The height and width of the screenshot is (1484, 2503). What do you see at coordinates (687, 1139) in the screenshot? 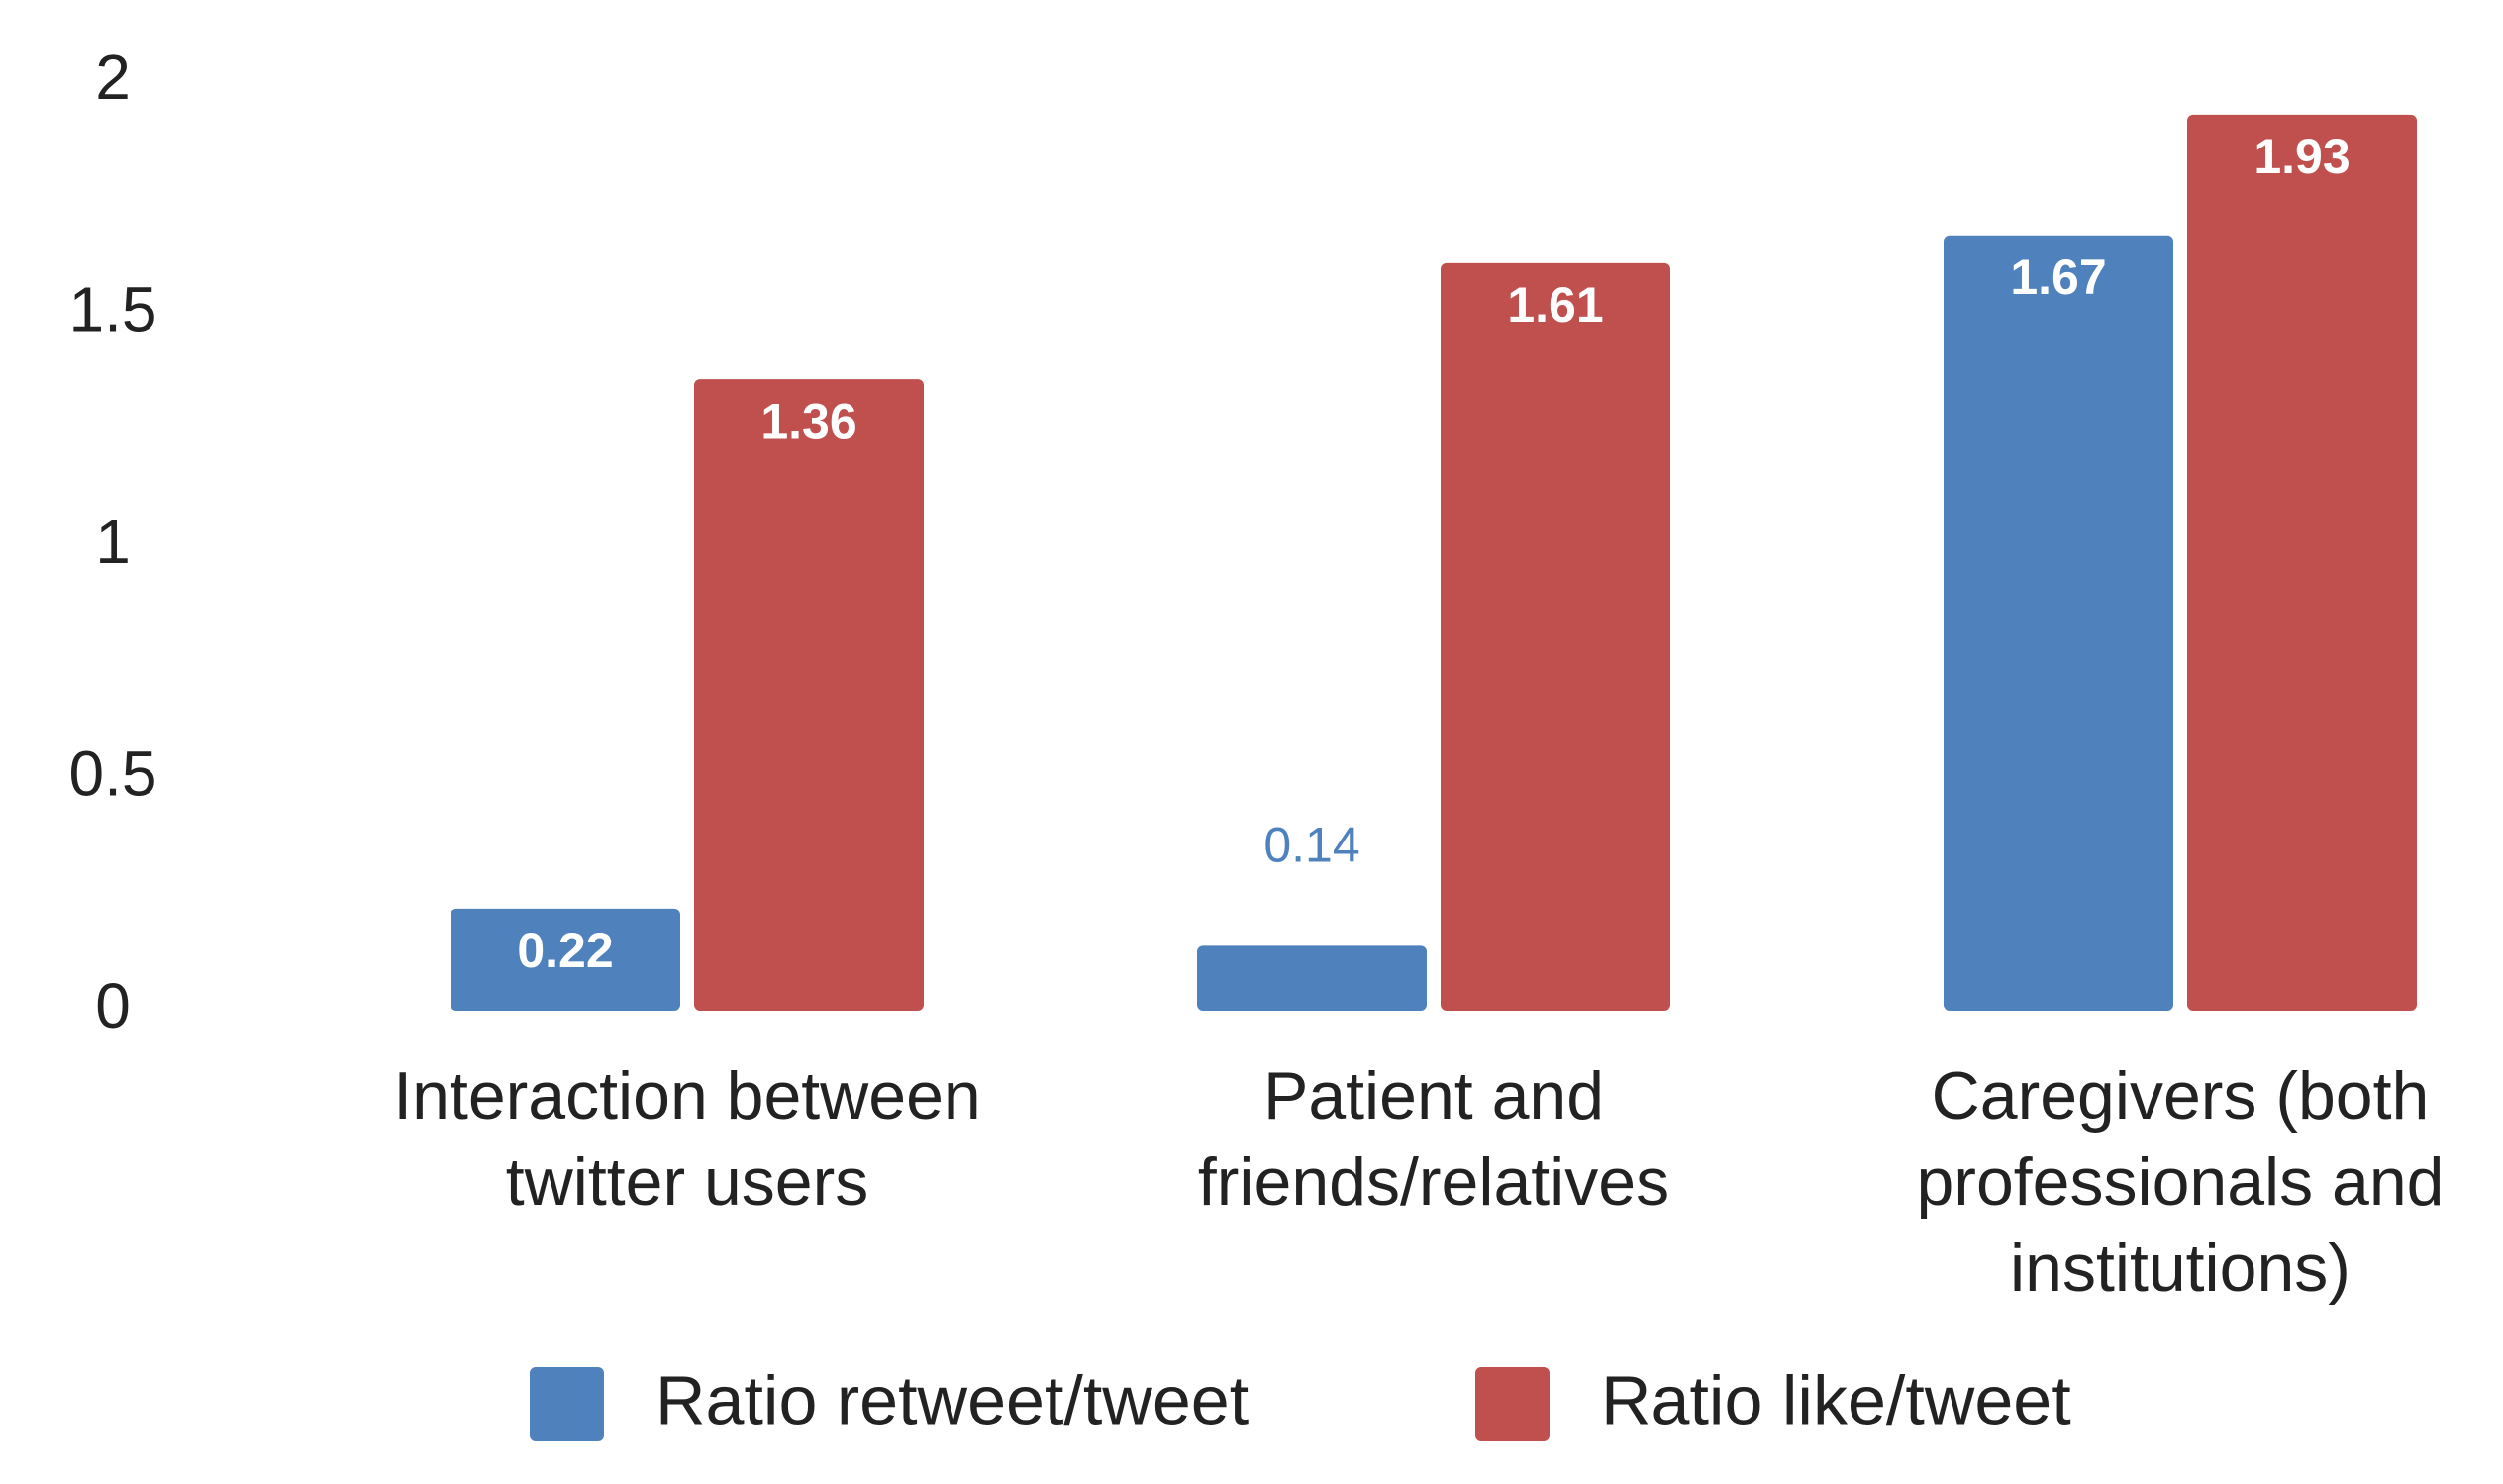
I see `x-tick-label: Interaction between twitter users` at bounding box center [687, 1139].